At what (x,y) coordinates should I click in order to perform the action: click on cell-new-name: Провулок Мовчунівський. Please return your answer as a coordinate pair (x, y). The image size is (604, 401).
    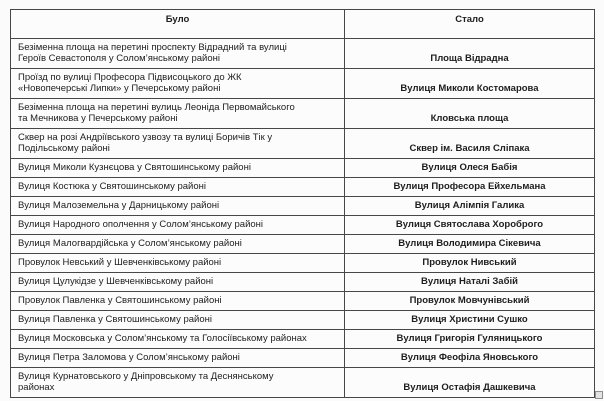
    Looking at the image, I should click on (469, 301).